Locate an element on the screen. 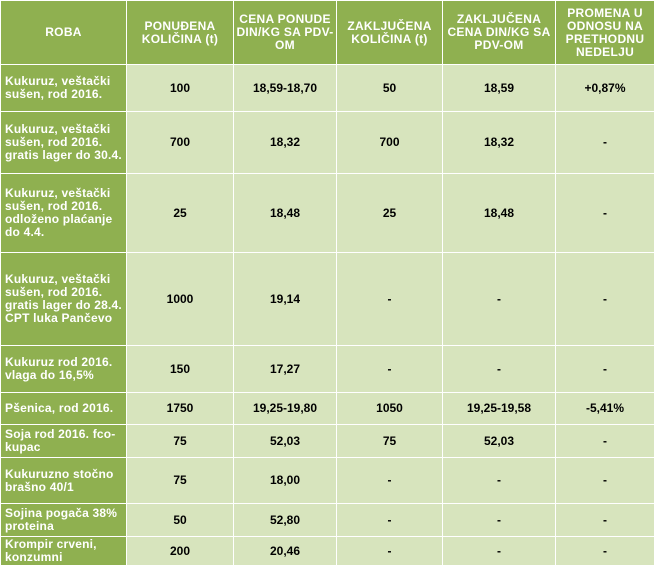  offer-price-cell: 18,00 is located at coordinates (285, 481).